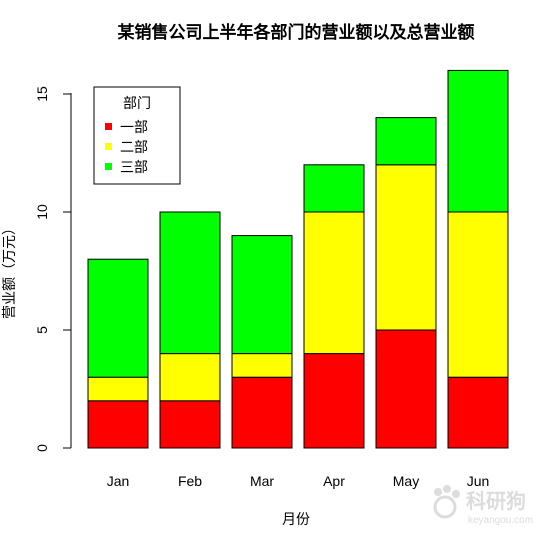 Image resolution: width=549 pixels, height=533 pixels. Describe the element at coordinates (478, 481) in the screenshot. I see `x-tick-label: Jun` at that location.